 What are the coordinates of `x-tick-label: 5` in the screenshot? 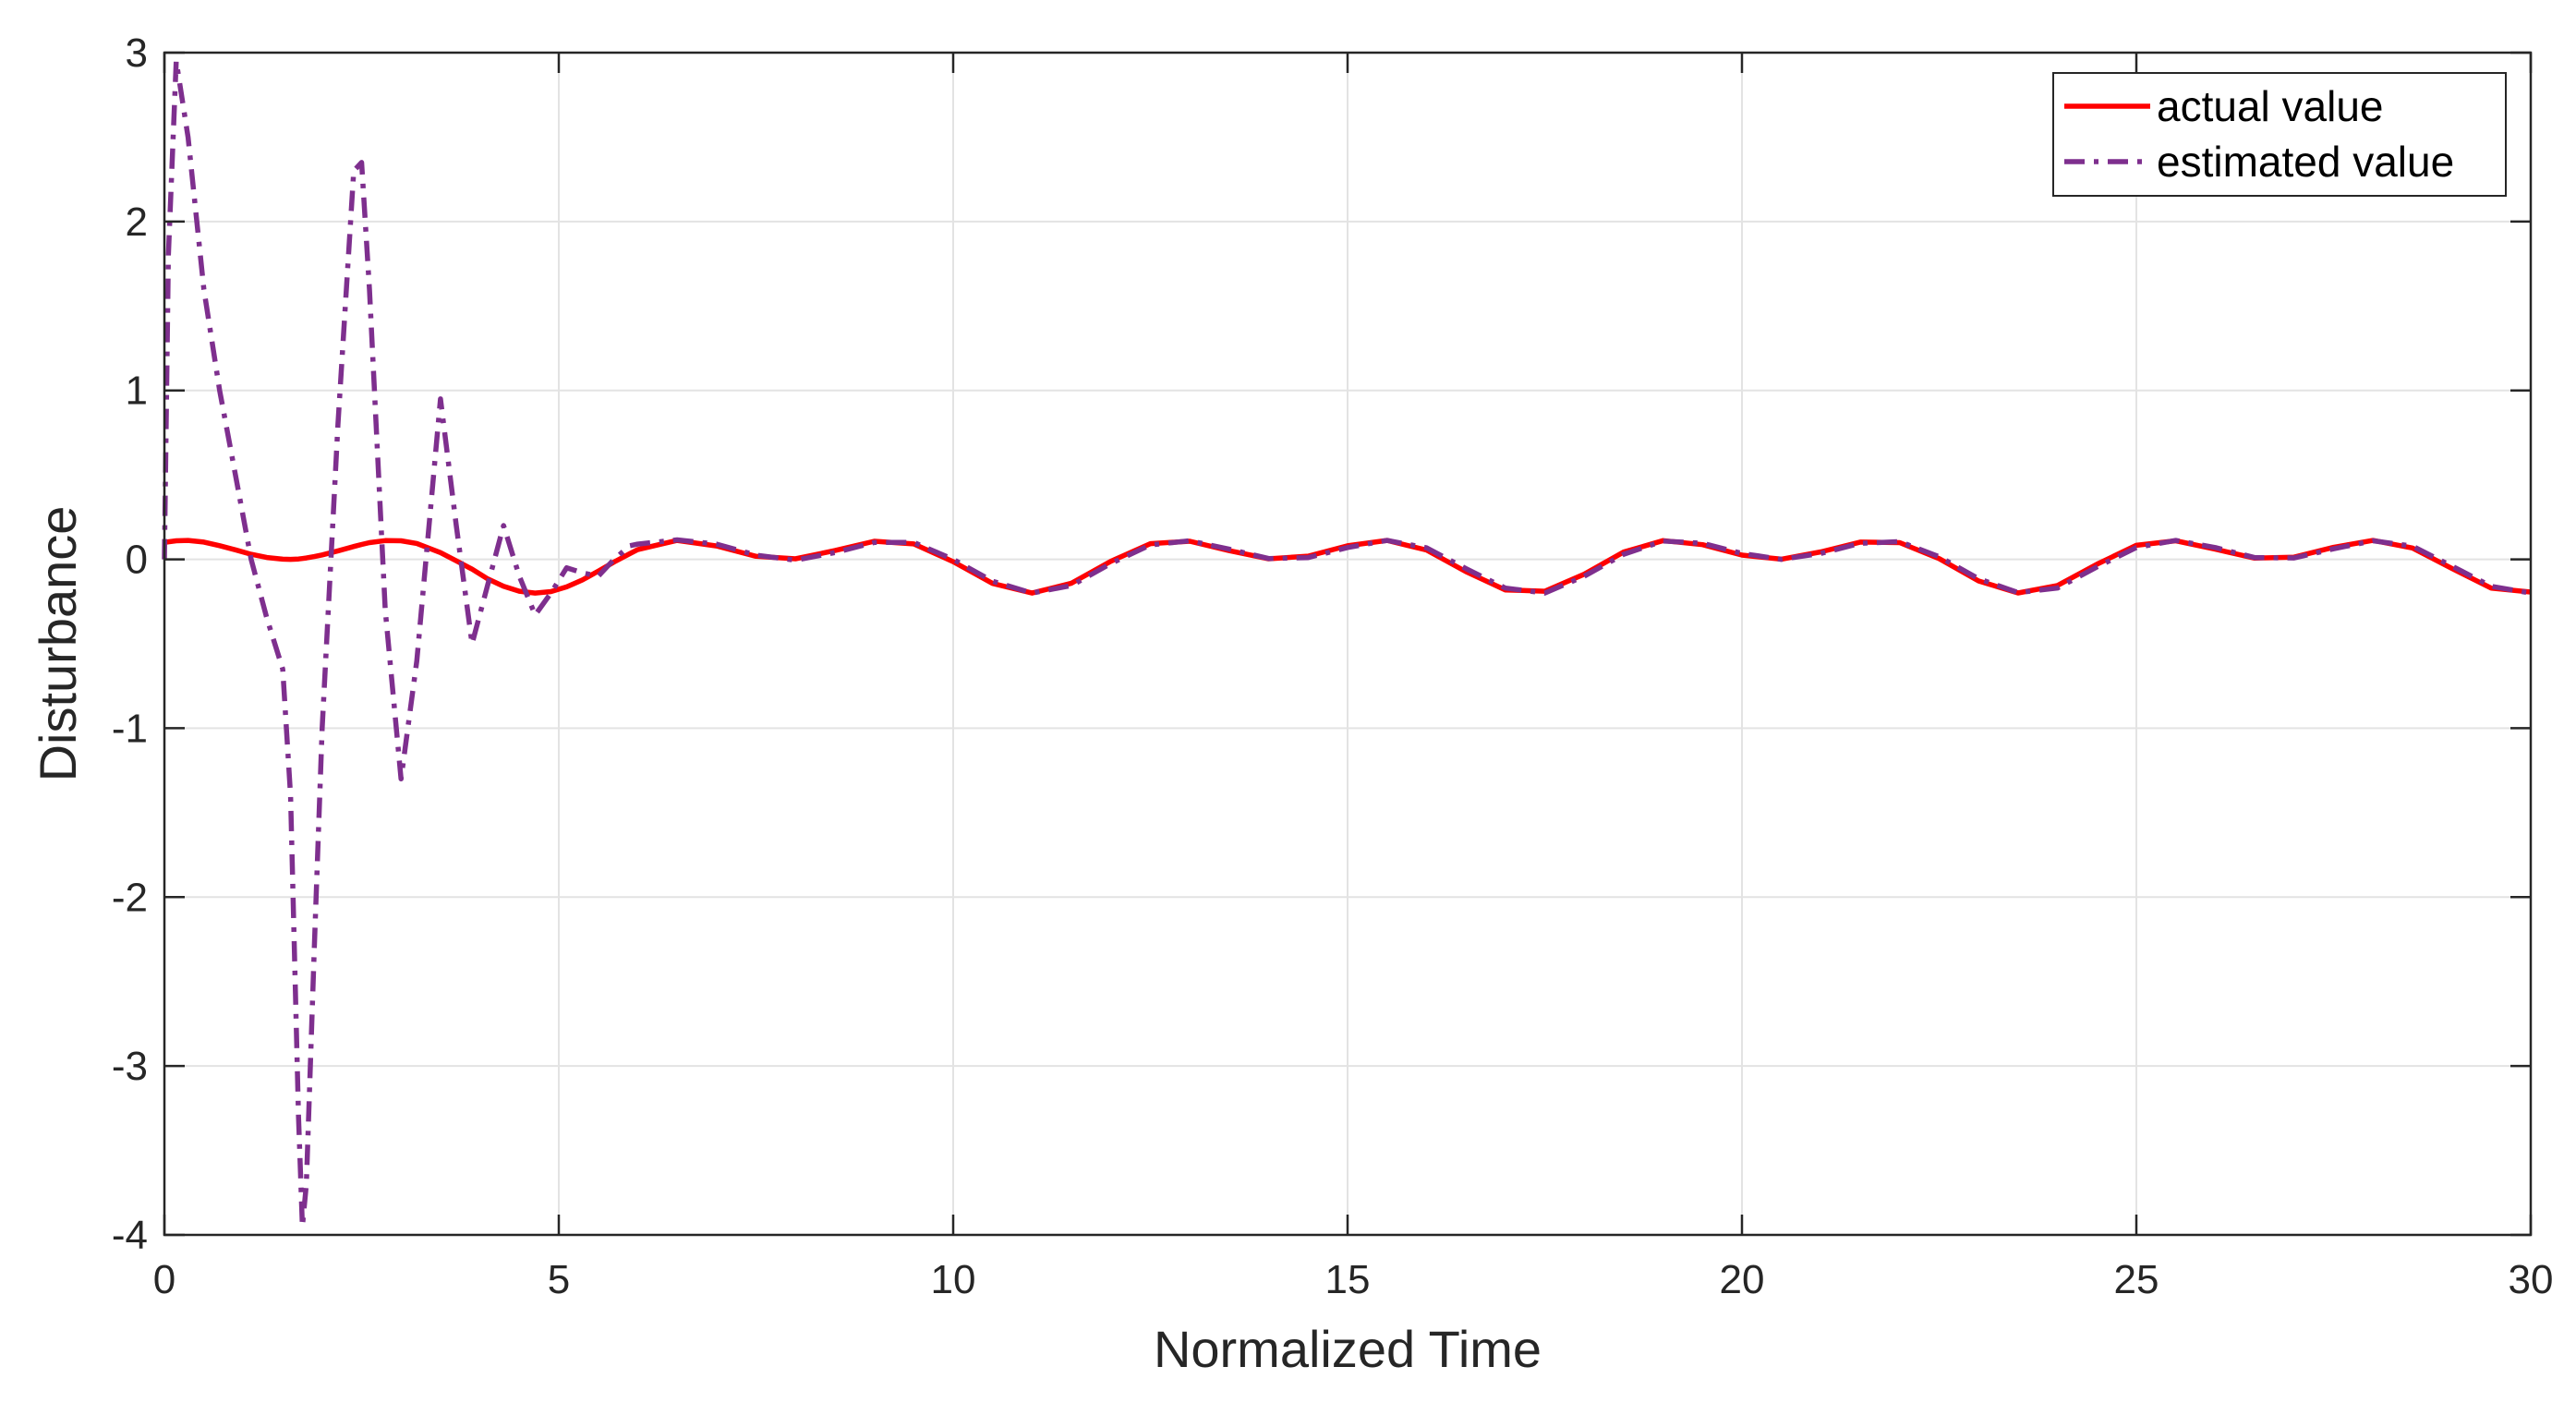 It's located at (559, 1280).